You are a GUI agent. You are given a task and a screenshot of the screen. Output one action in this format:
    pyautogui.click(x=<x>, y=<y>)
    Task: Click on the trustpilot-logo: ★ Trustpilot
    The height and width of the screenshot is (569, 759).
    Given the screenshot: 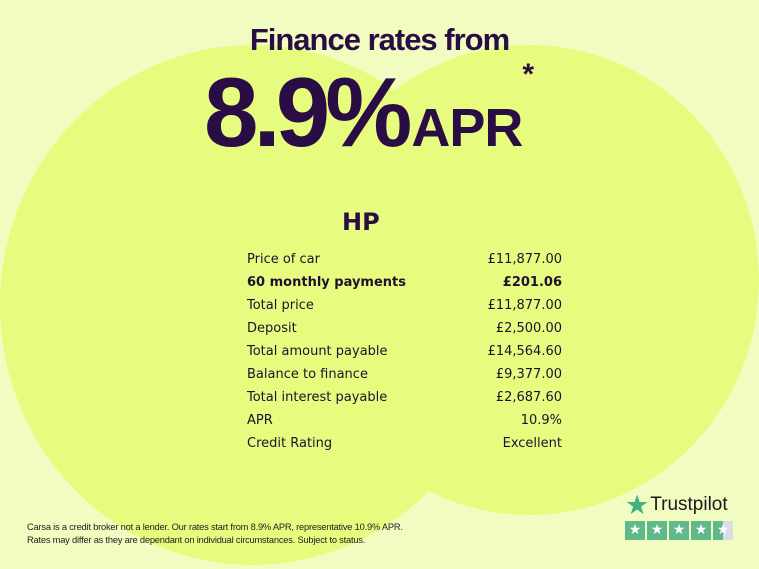 What is the action you would take?
    pyautogui.click(x=679, y=505)
    